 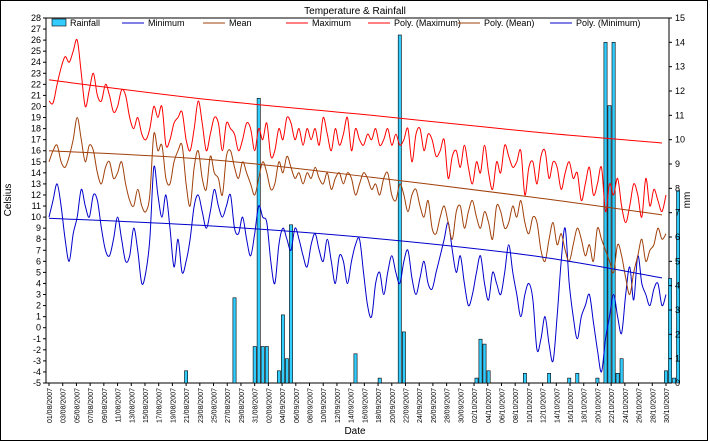 I want to click on x-tick-label: 03/08/2007, so click(x=64, y=405).